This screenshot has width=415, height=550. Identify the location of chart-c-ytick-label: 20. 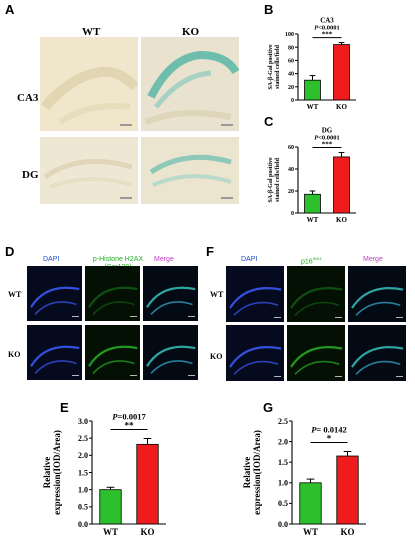
(291, 192).